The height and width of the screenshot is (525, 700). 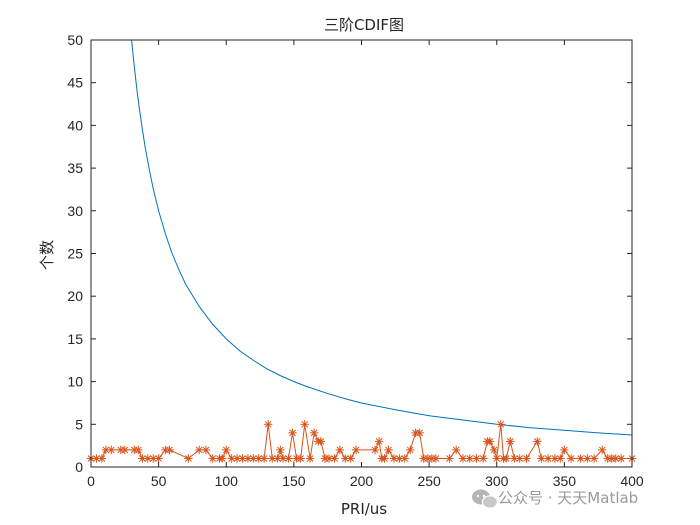 I want to click on y-tick-label: 45, so click(x=75, y=83).